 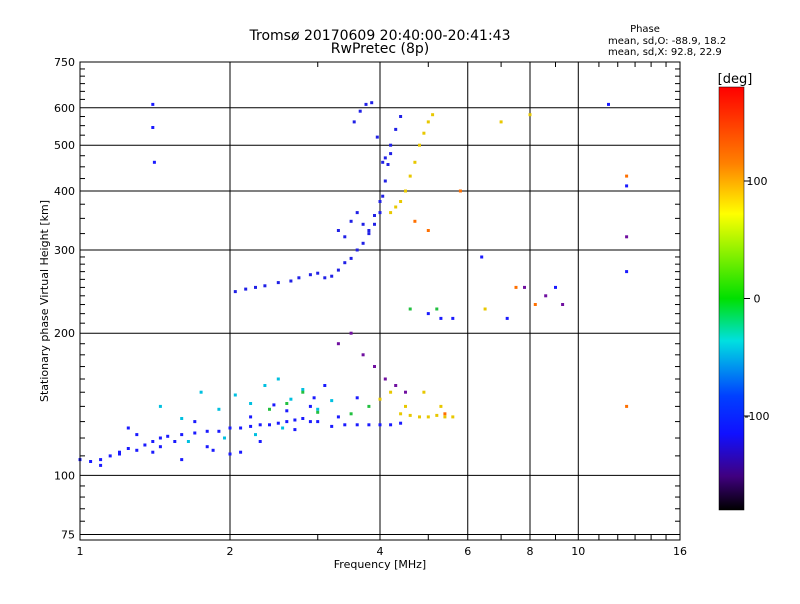 What do you see at coordinates (64, 191) in the screenshot?
I see `y-tick-label: 400` at bounding box center [64, 191].